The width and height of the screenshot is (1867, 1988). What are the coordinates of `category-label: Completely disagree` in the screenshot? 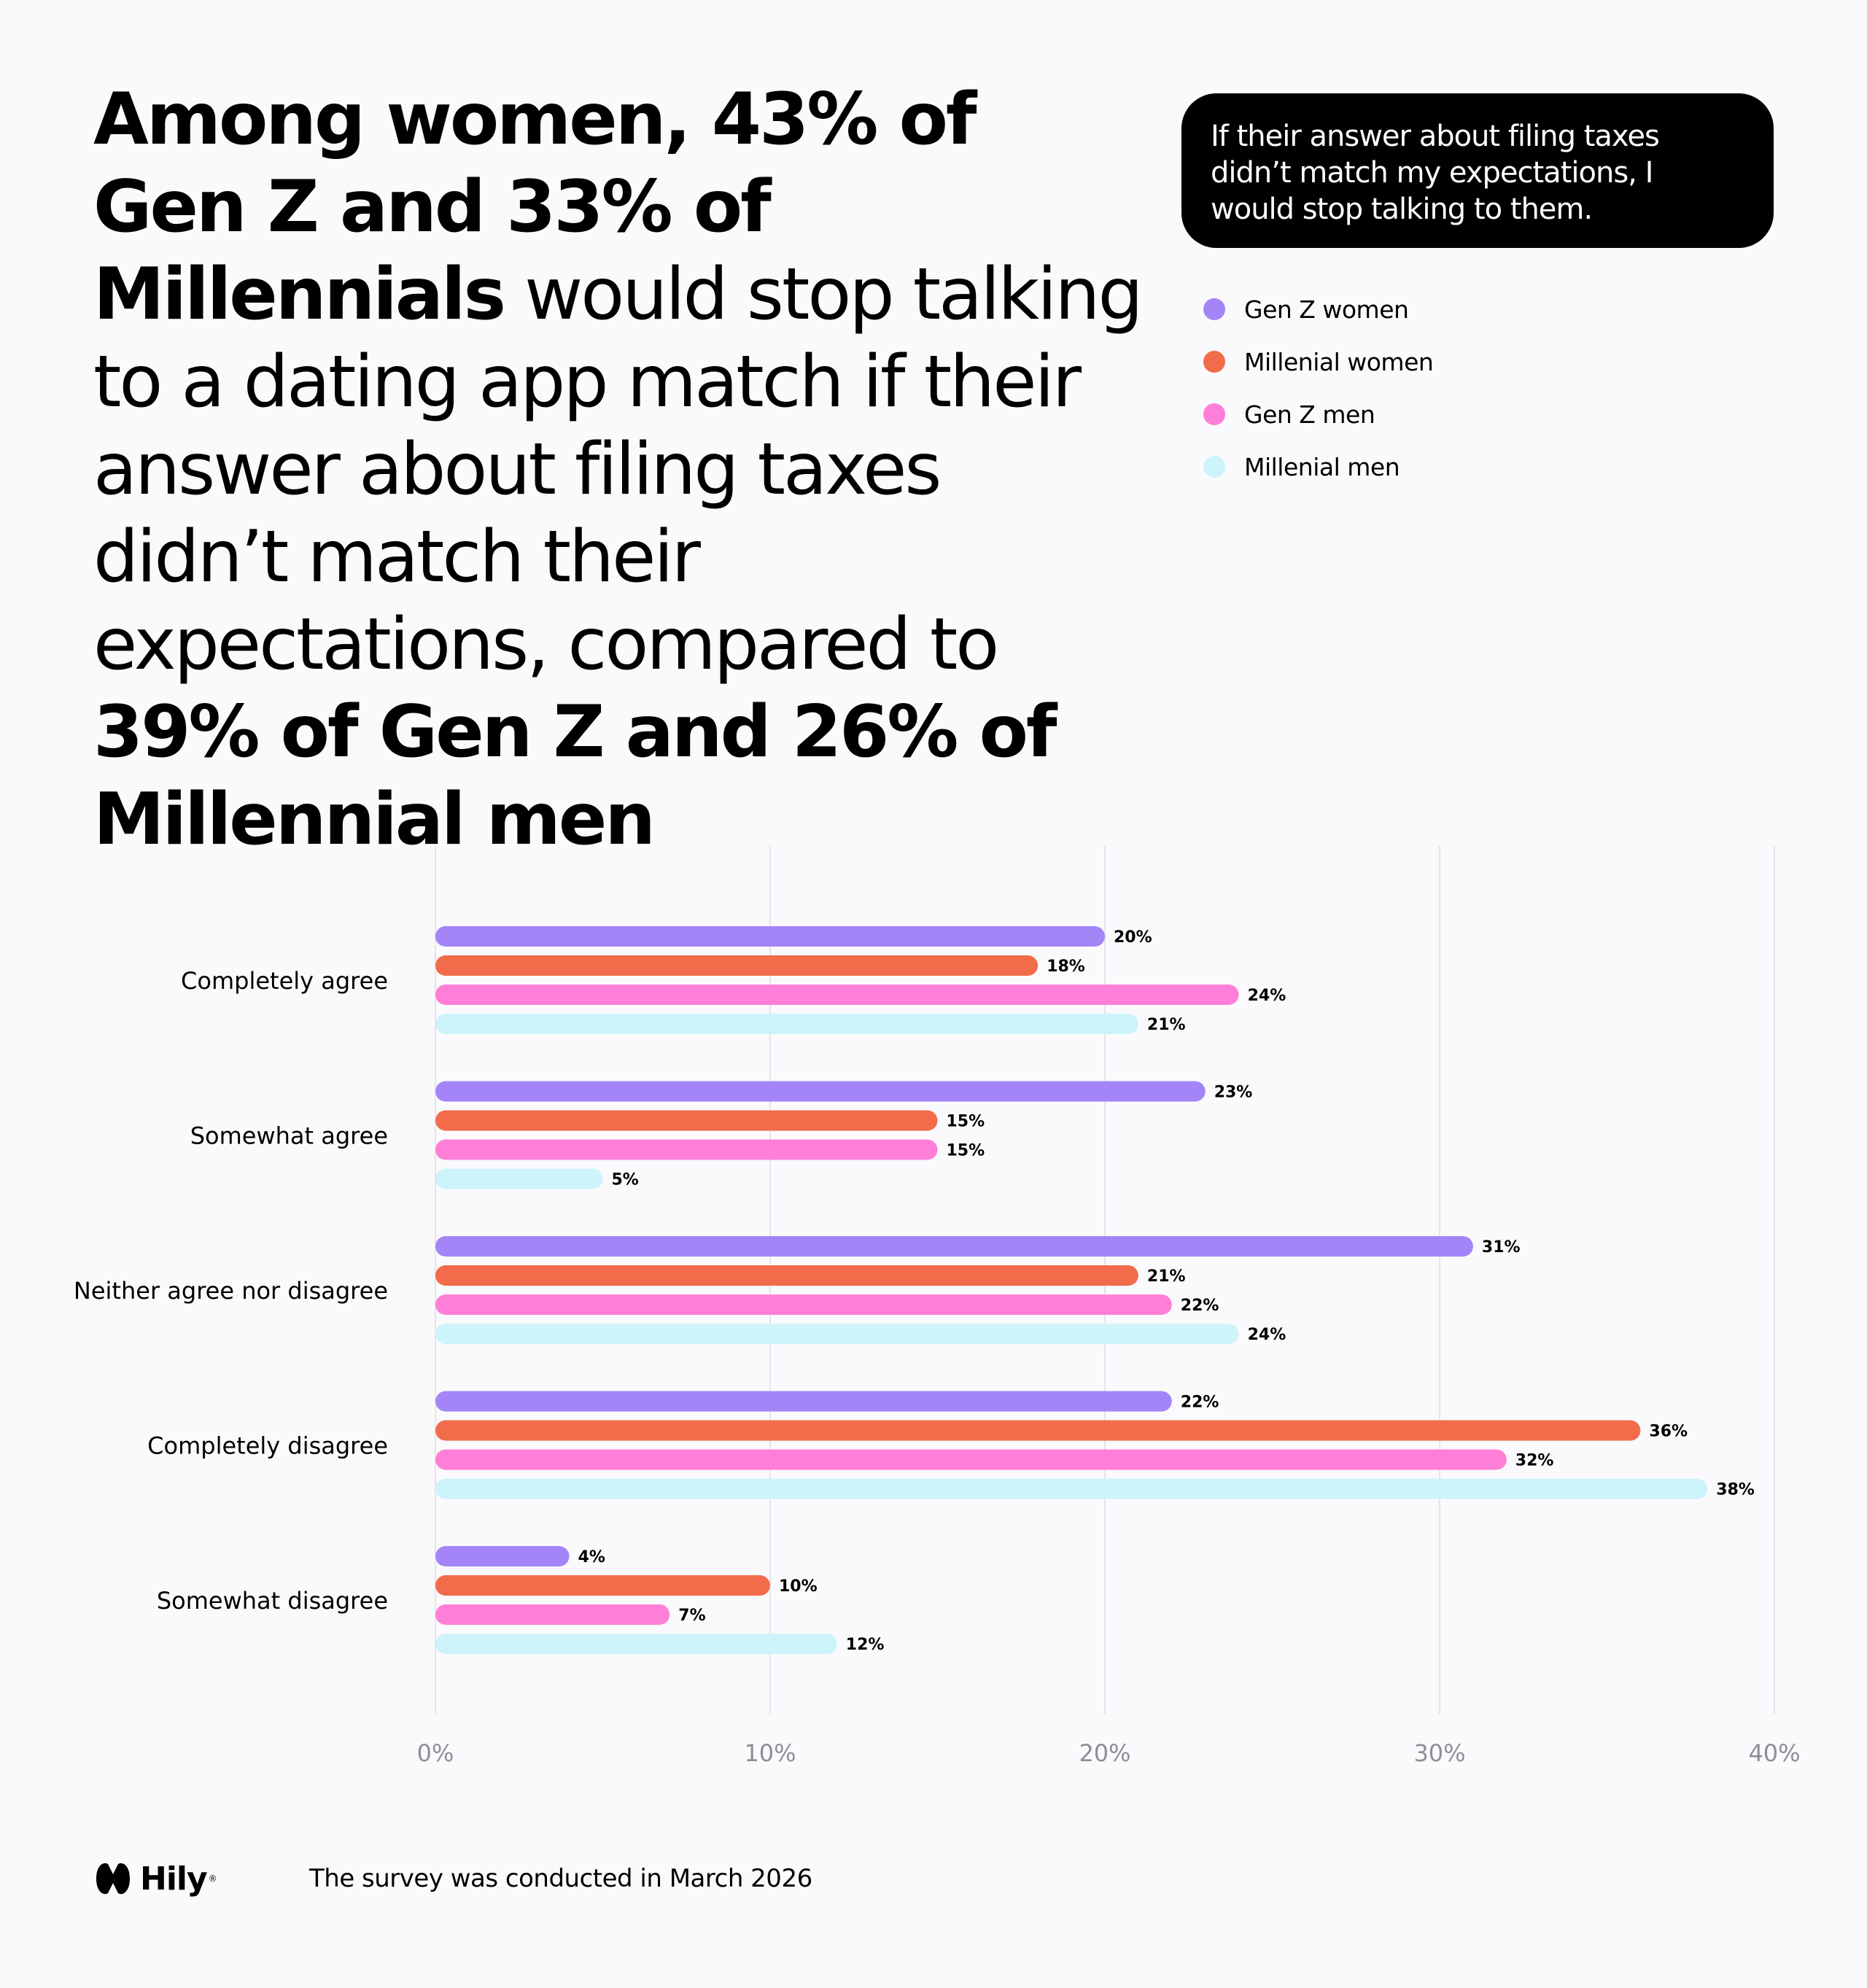 It's located at (267, 1446).